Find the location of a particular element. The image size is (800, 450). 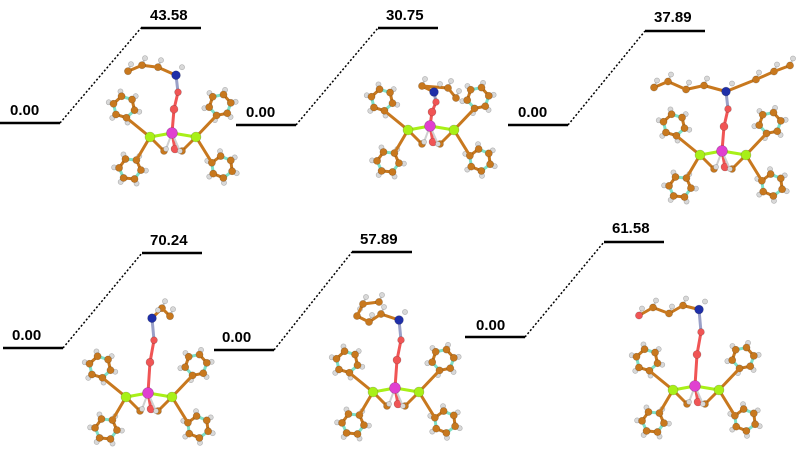

panel-2: 0.00 30.75 is located at coordinates (367, 93).